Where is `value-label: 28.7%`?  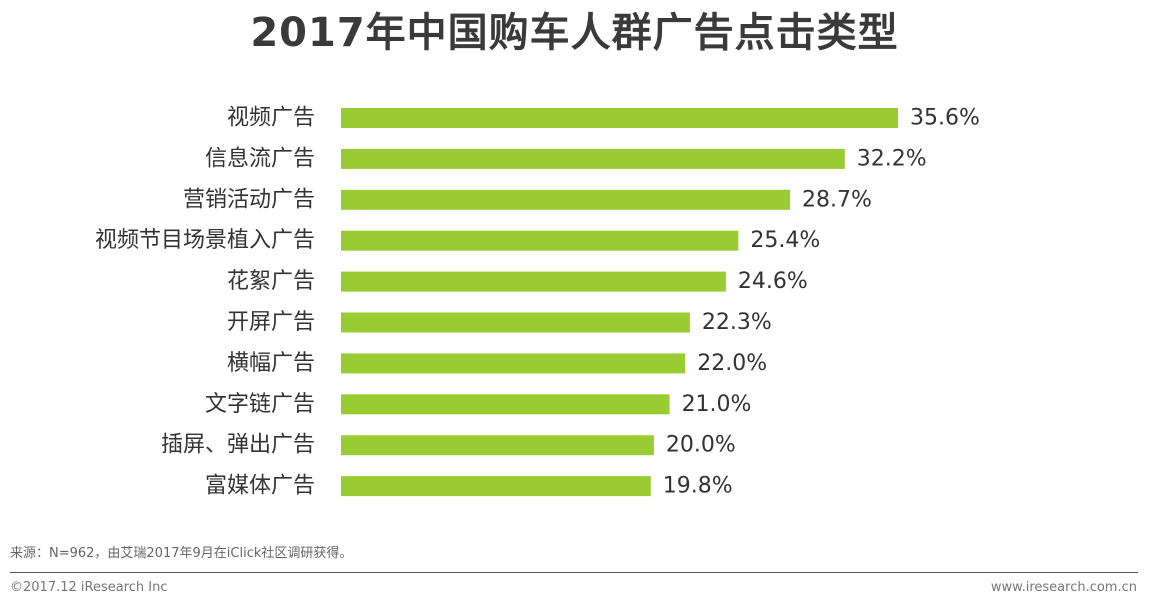
value-label: 28.7% is located at coordinates (837, 199).